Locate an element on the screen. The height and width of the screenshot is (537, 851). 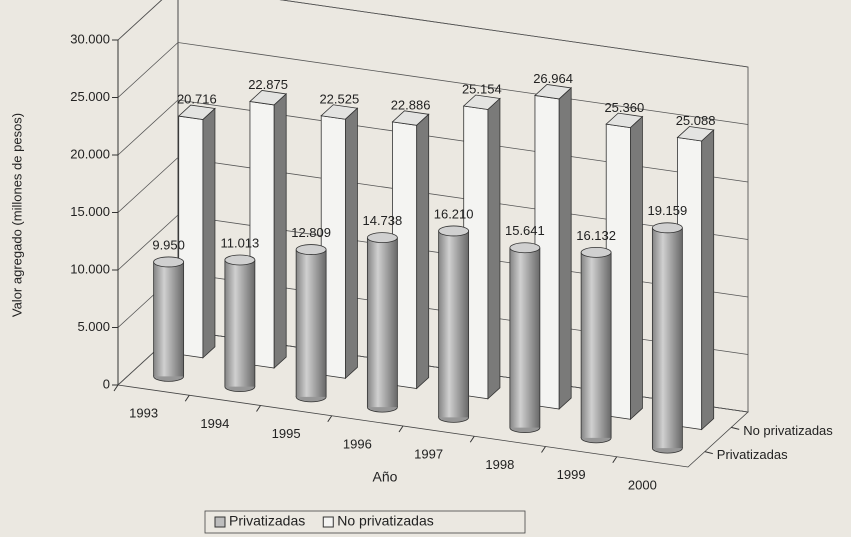
legend-frame is located at coordinates (365, 522).